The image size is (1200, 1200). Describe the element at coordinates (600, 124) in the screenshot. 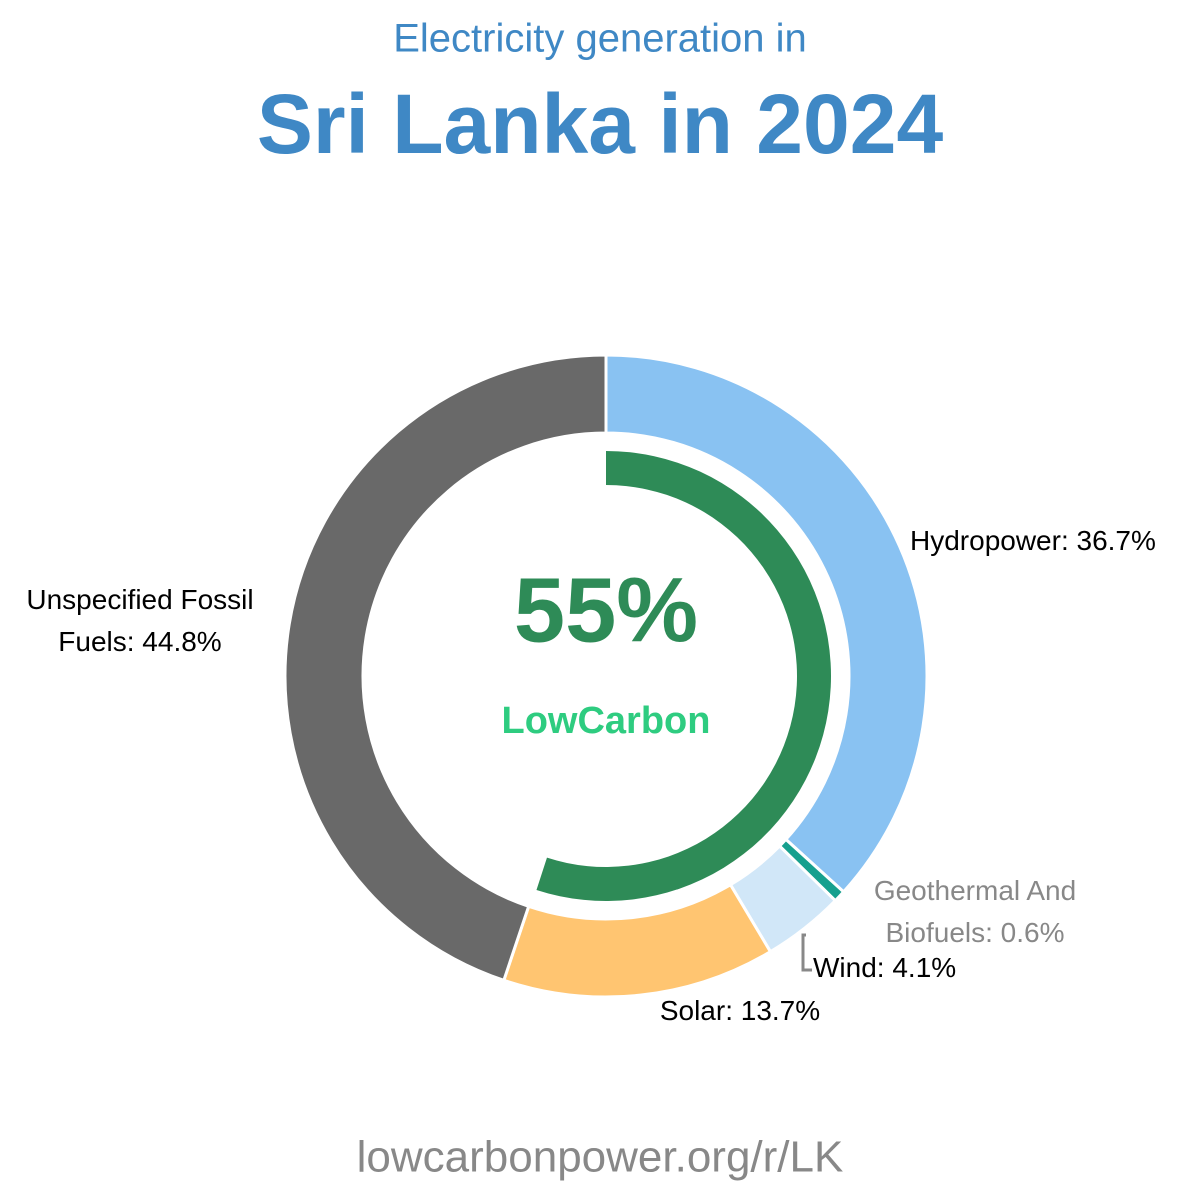

I see `chart-title: Sri Lanka in 2024` at that location.